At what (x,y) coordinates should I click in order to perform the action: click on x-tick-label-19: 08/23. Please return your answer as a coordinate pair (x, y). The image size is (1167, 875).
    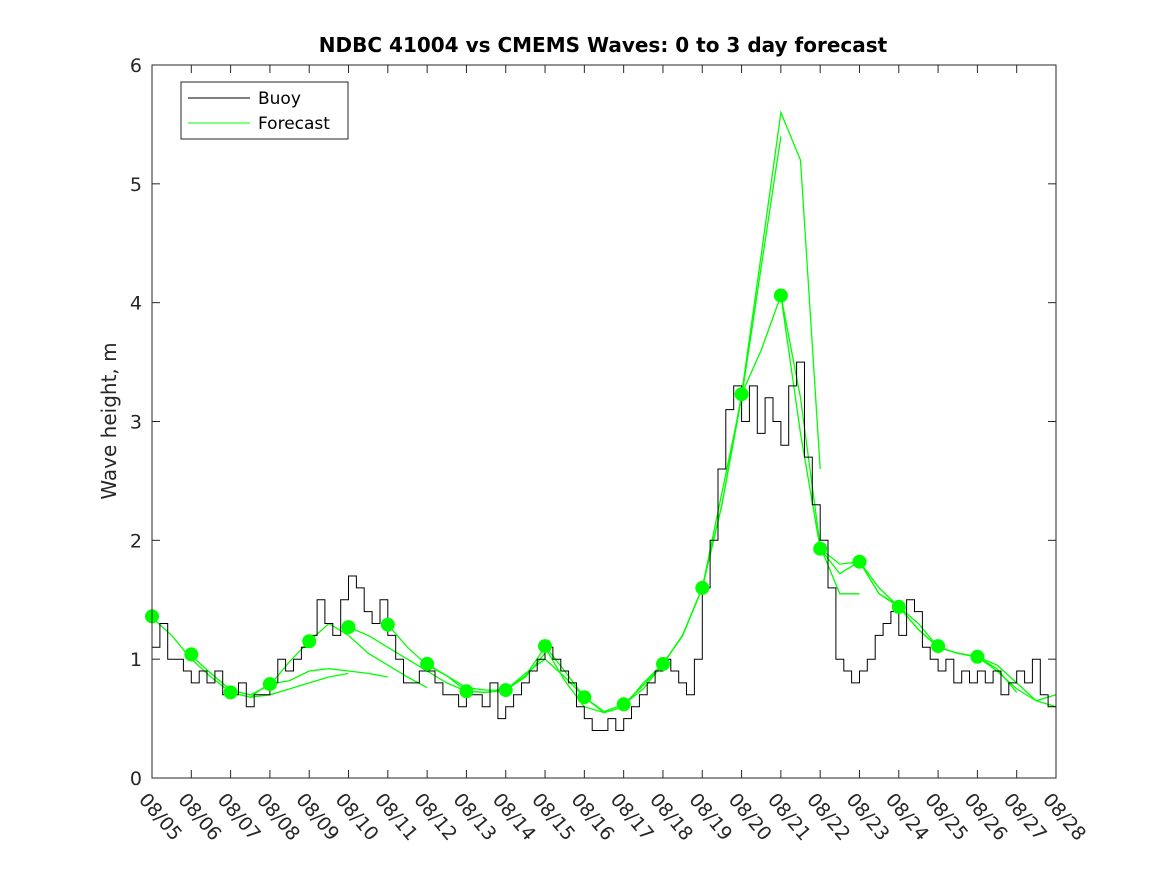
    Looking at the image, I should click on (868, 817).